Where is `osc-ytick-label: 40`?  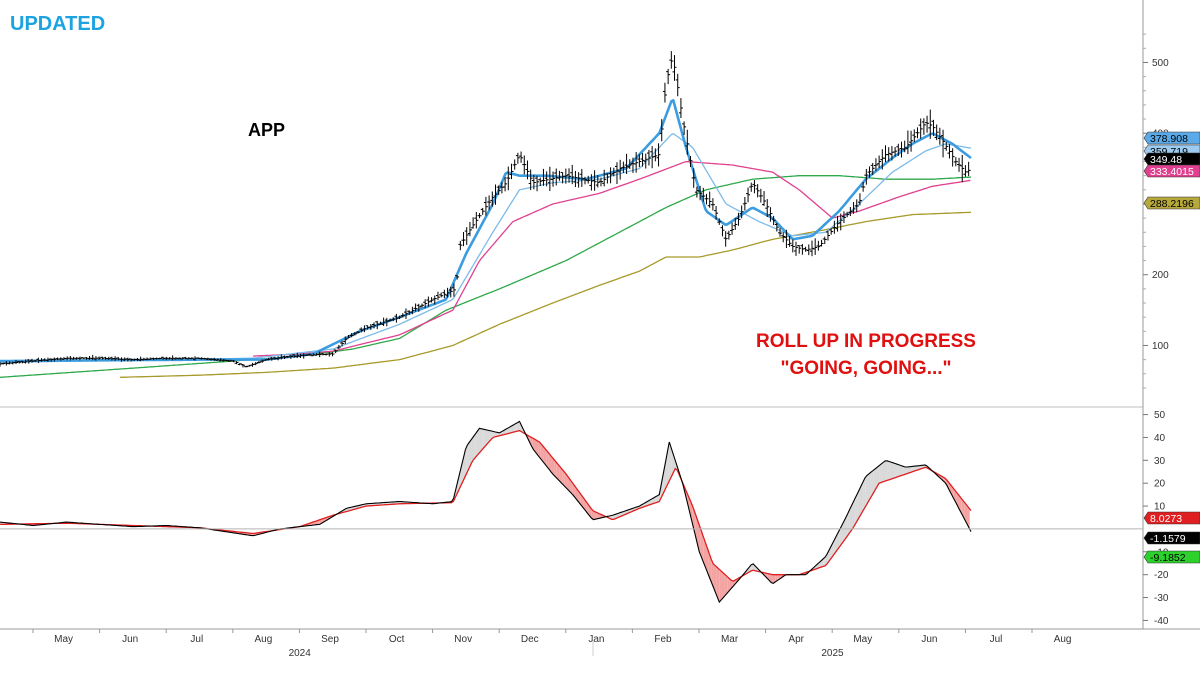 osc-ytick-label: 40 is located at coordinates (1160, 438).